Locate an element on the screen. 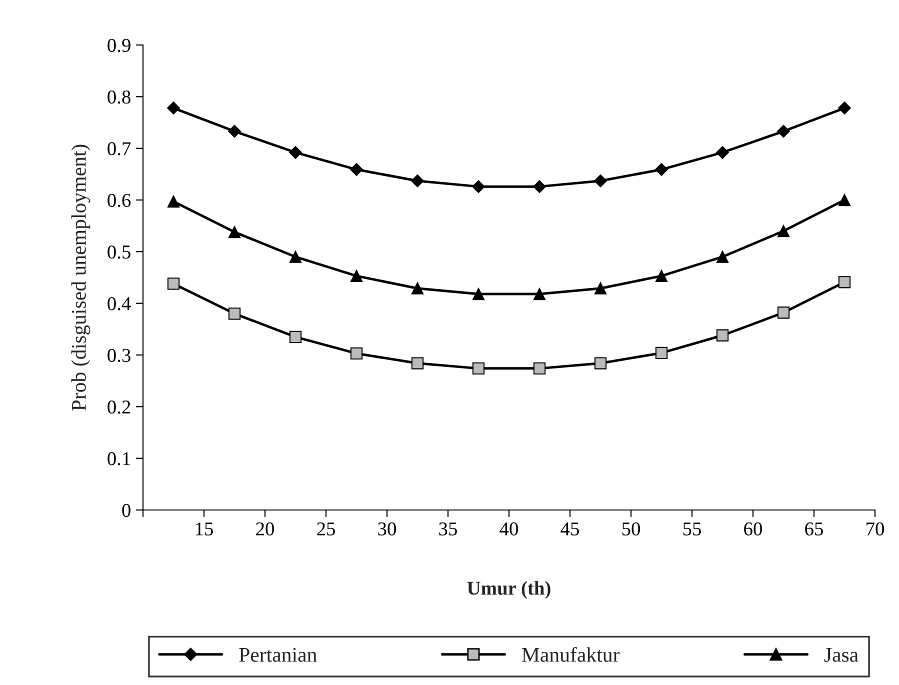 This screenshot has width=899, height=685. x-tick-label: 40 is located at coordinates (509, 529).